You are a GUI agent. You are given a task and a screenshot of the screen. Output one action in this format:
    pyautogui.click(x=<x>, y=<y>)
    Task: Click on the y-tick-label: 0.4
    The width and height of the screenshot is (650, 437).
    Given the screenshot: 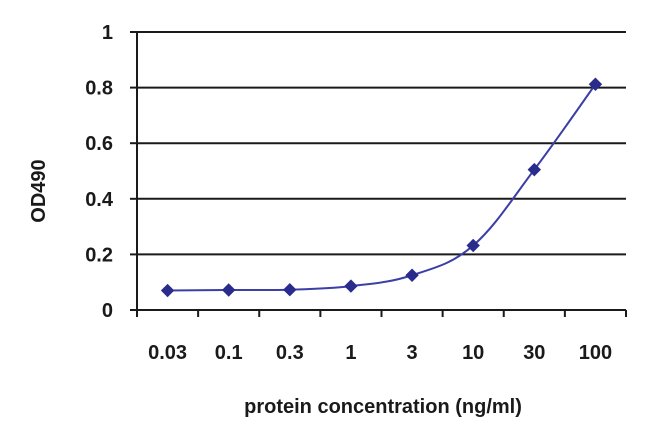 What is the action you would take?
    pyautogui.click(x=99, y=200)
    